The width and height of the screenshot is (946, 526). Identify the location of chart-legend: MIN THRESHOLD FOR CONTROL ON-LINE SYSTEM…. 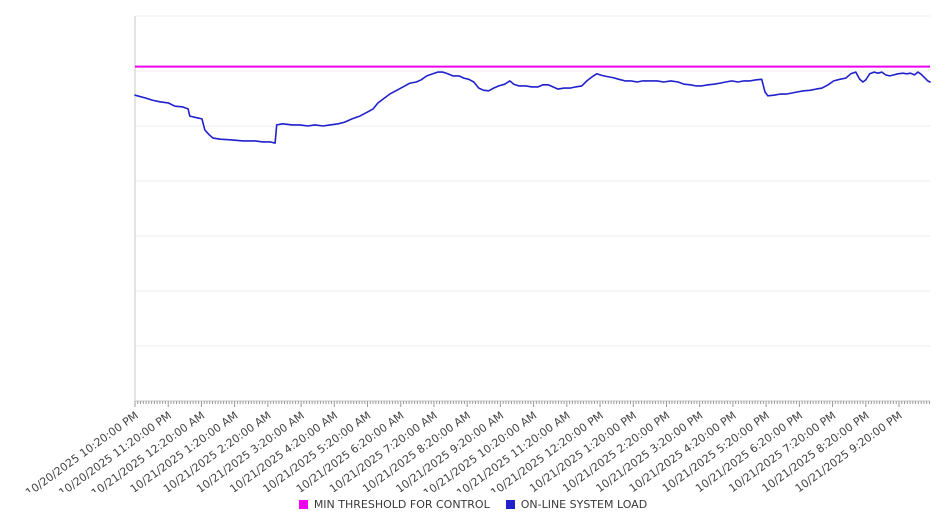
(473, 504).